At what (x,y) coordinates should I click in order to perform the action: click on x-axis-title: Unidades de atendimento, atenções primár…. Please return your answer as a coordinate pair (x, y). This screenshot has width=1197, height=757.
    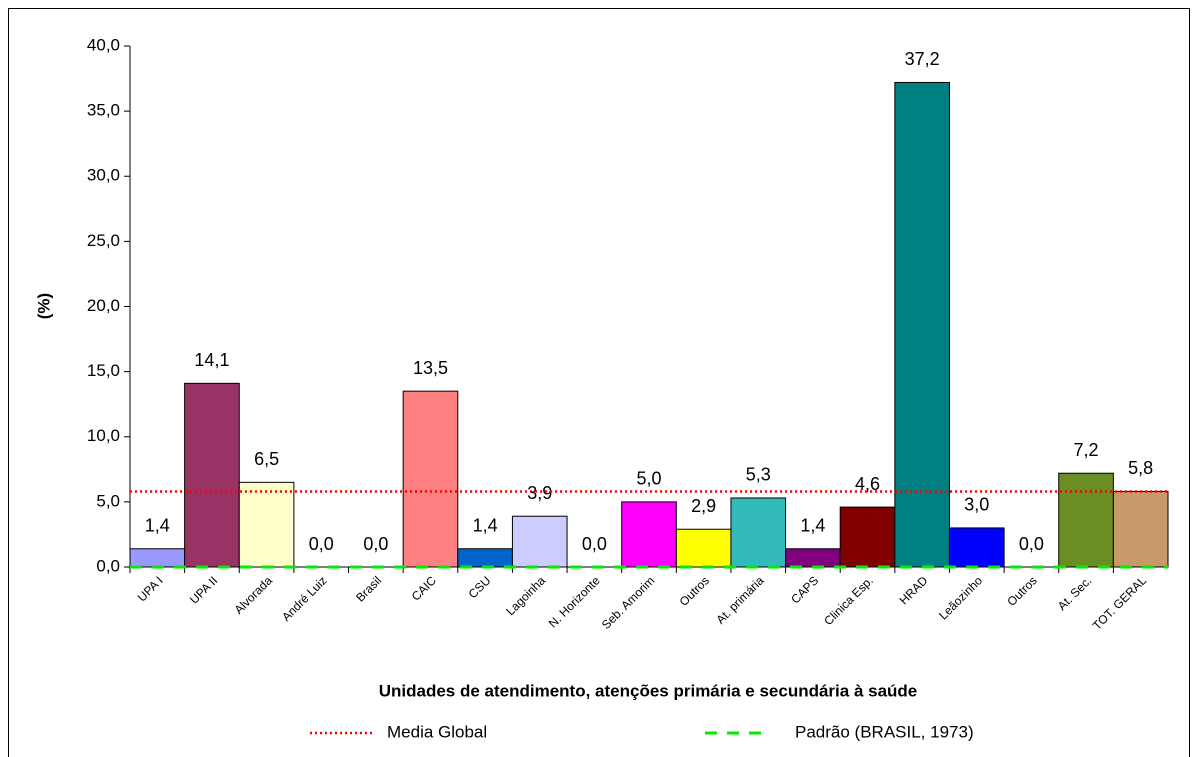
    Looking at the image, I should click on (648, 690).